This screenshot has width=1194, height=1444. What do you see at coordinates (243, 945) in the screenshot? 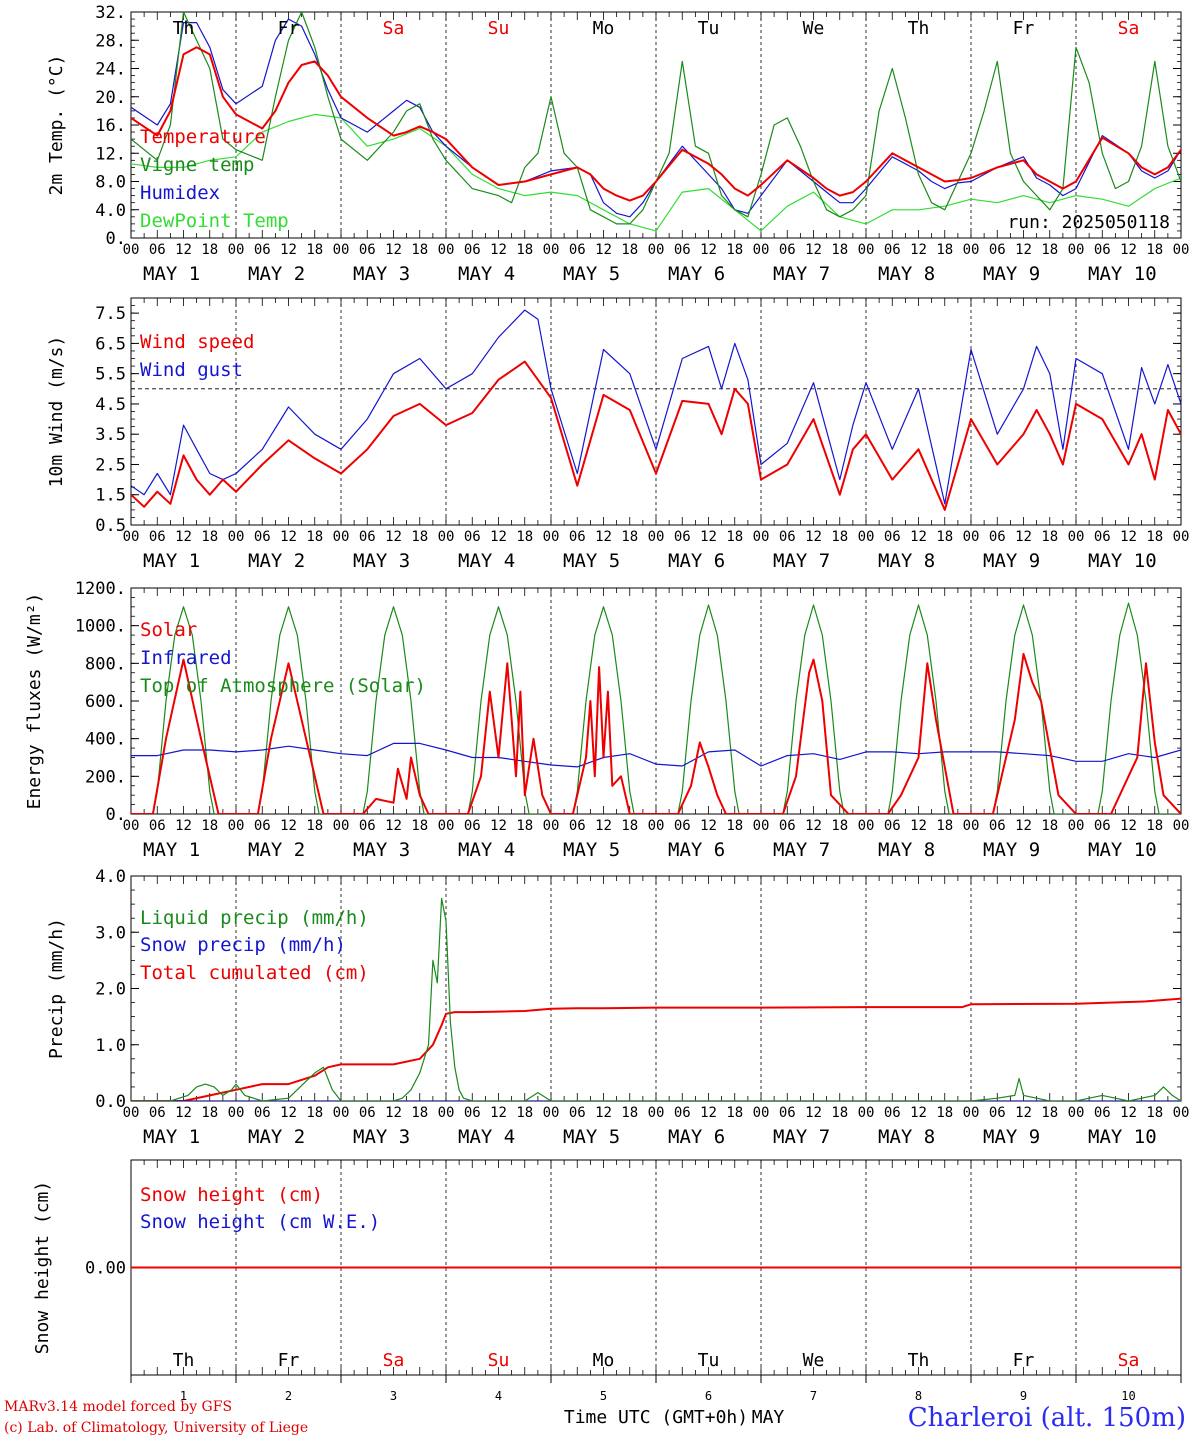
I see `legend-entry: Snow precip (mm/h)` at bounding box center [243, 945].